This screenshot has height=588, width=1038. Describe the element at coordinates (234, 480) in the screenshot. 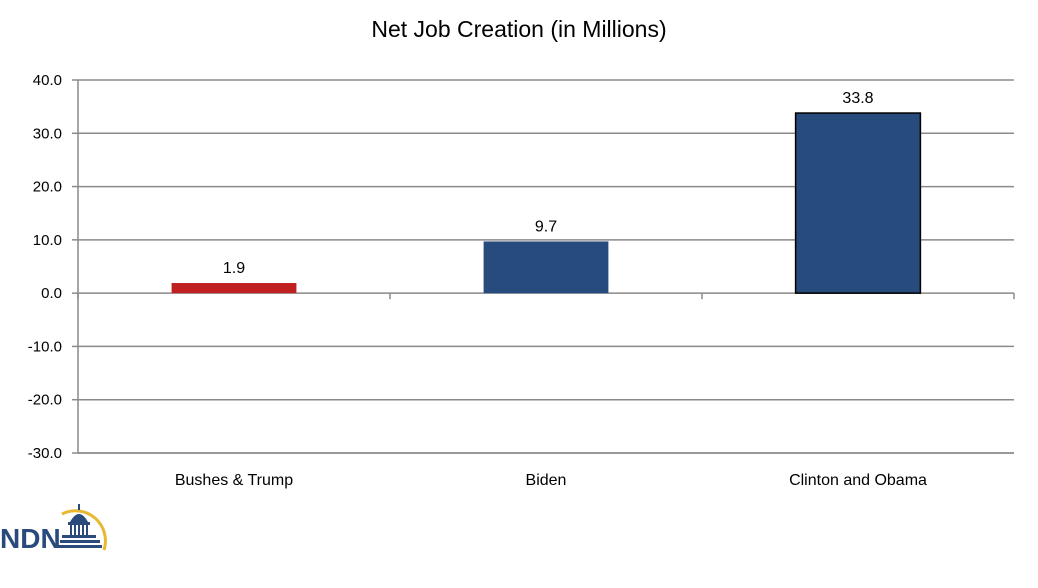

I see `category-label: Bushes & Trump` at that location.